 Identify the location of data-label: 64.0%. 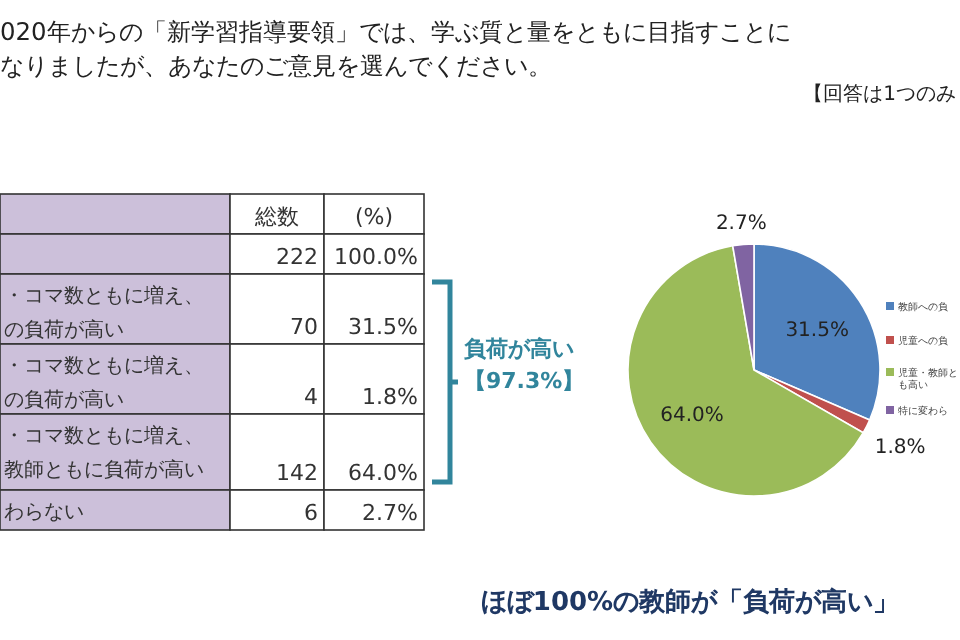
(692, 416).